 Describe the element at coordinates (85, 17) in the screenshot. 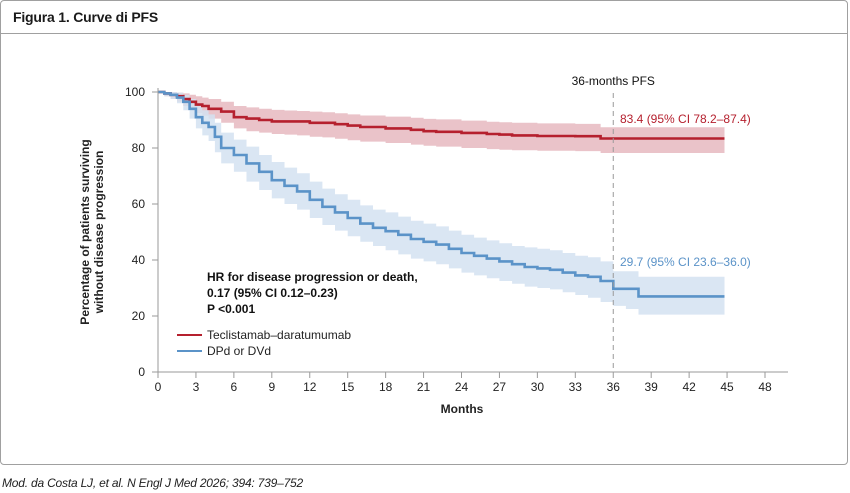

I see `figure-title: Figura 1. Curve di PFS` at that location.